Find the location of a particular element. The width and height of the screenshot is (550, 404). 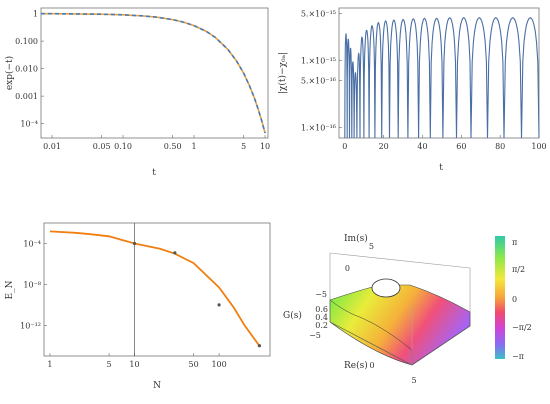

colorbar is located at coordinates (500, 297).